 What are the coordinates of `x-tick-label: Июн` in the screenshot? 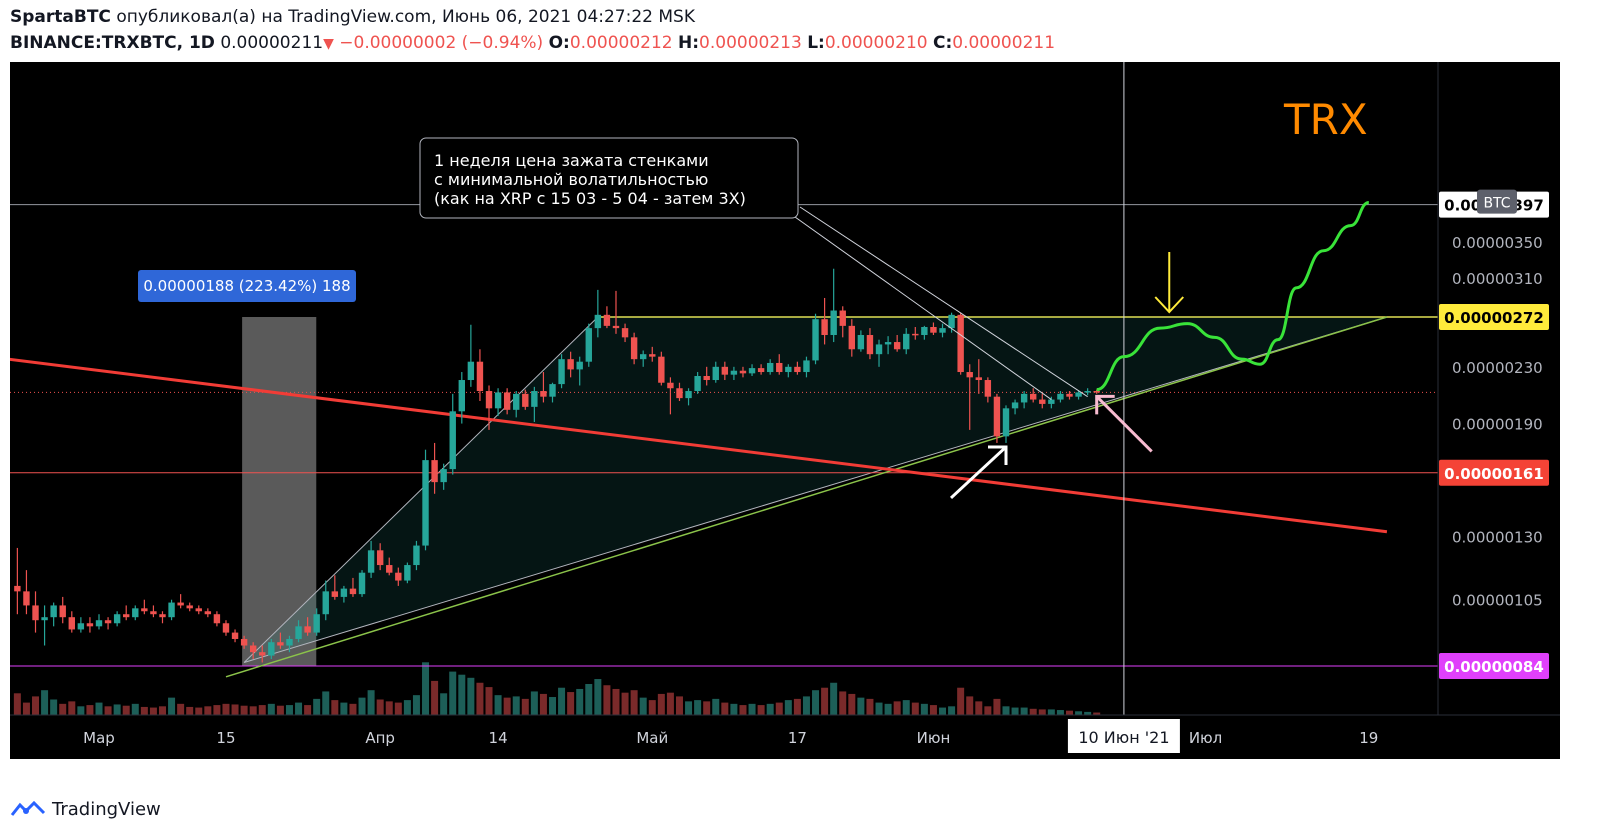 It's located at (934, 738).